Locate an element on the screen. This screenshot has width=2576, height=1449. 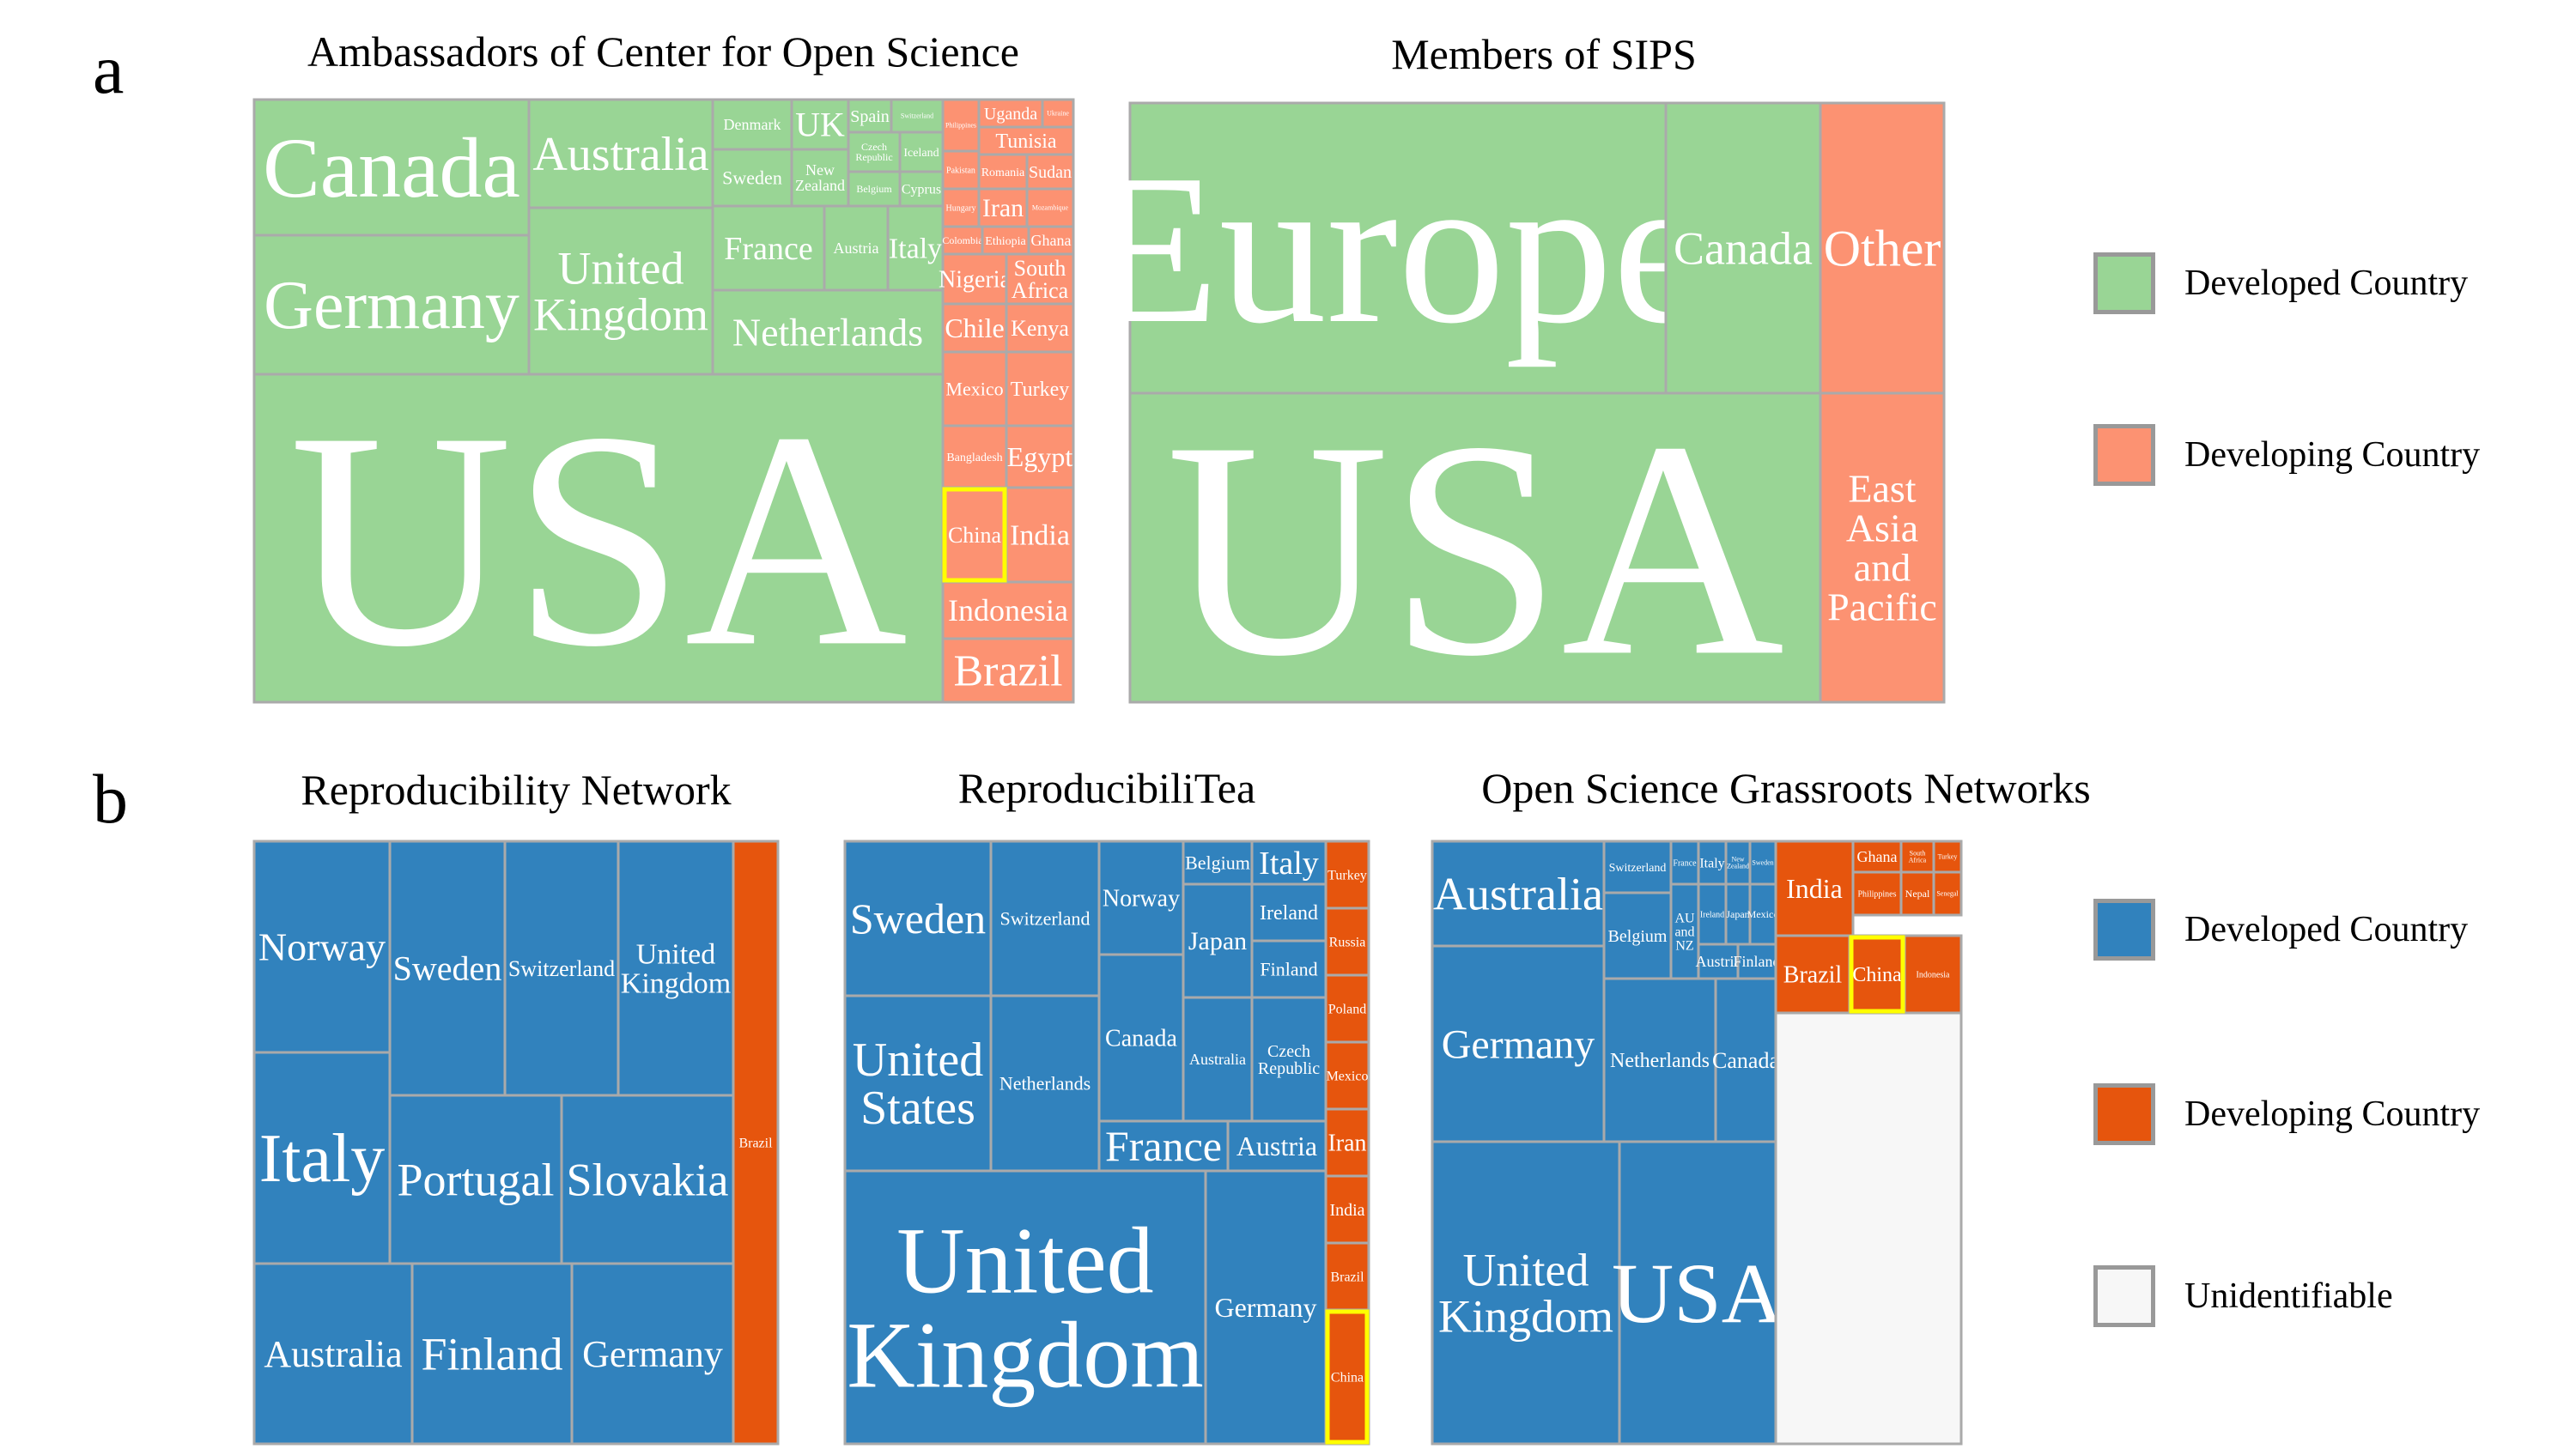
chart-title-sips-members: Members of SIPS is located at coordinates (1544, 54).